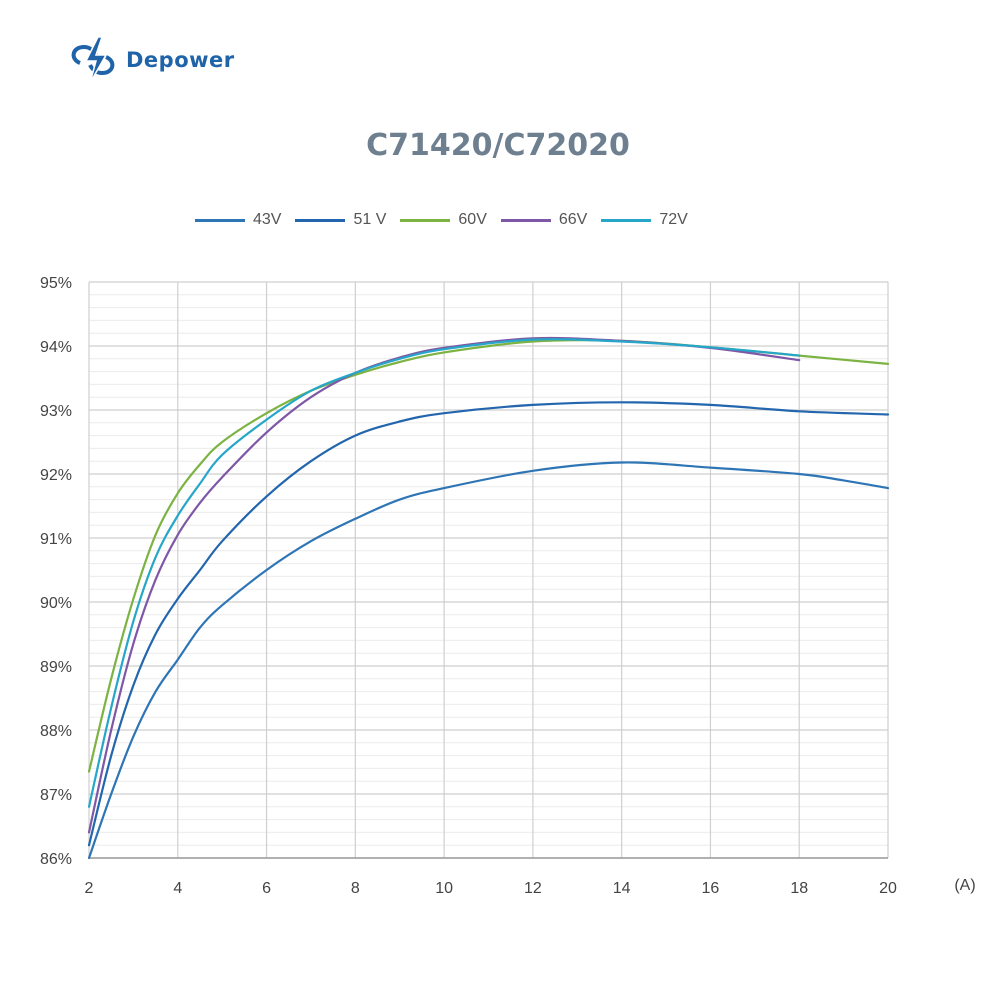  What do you see at coordinates (711, 888) in the screenshot?
I see `x-tick-label: 16` at bounding box center [711, 888].